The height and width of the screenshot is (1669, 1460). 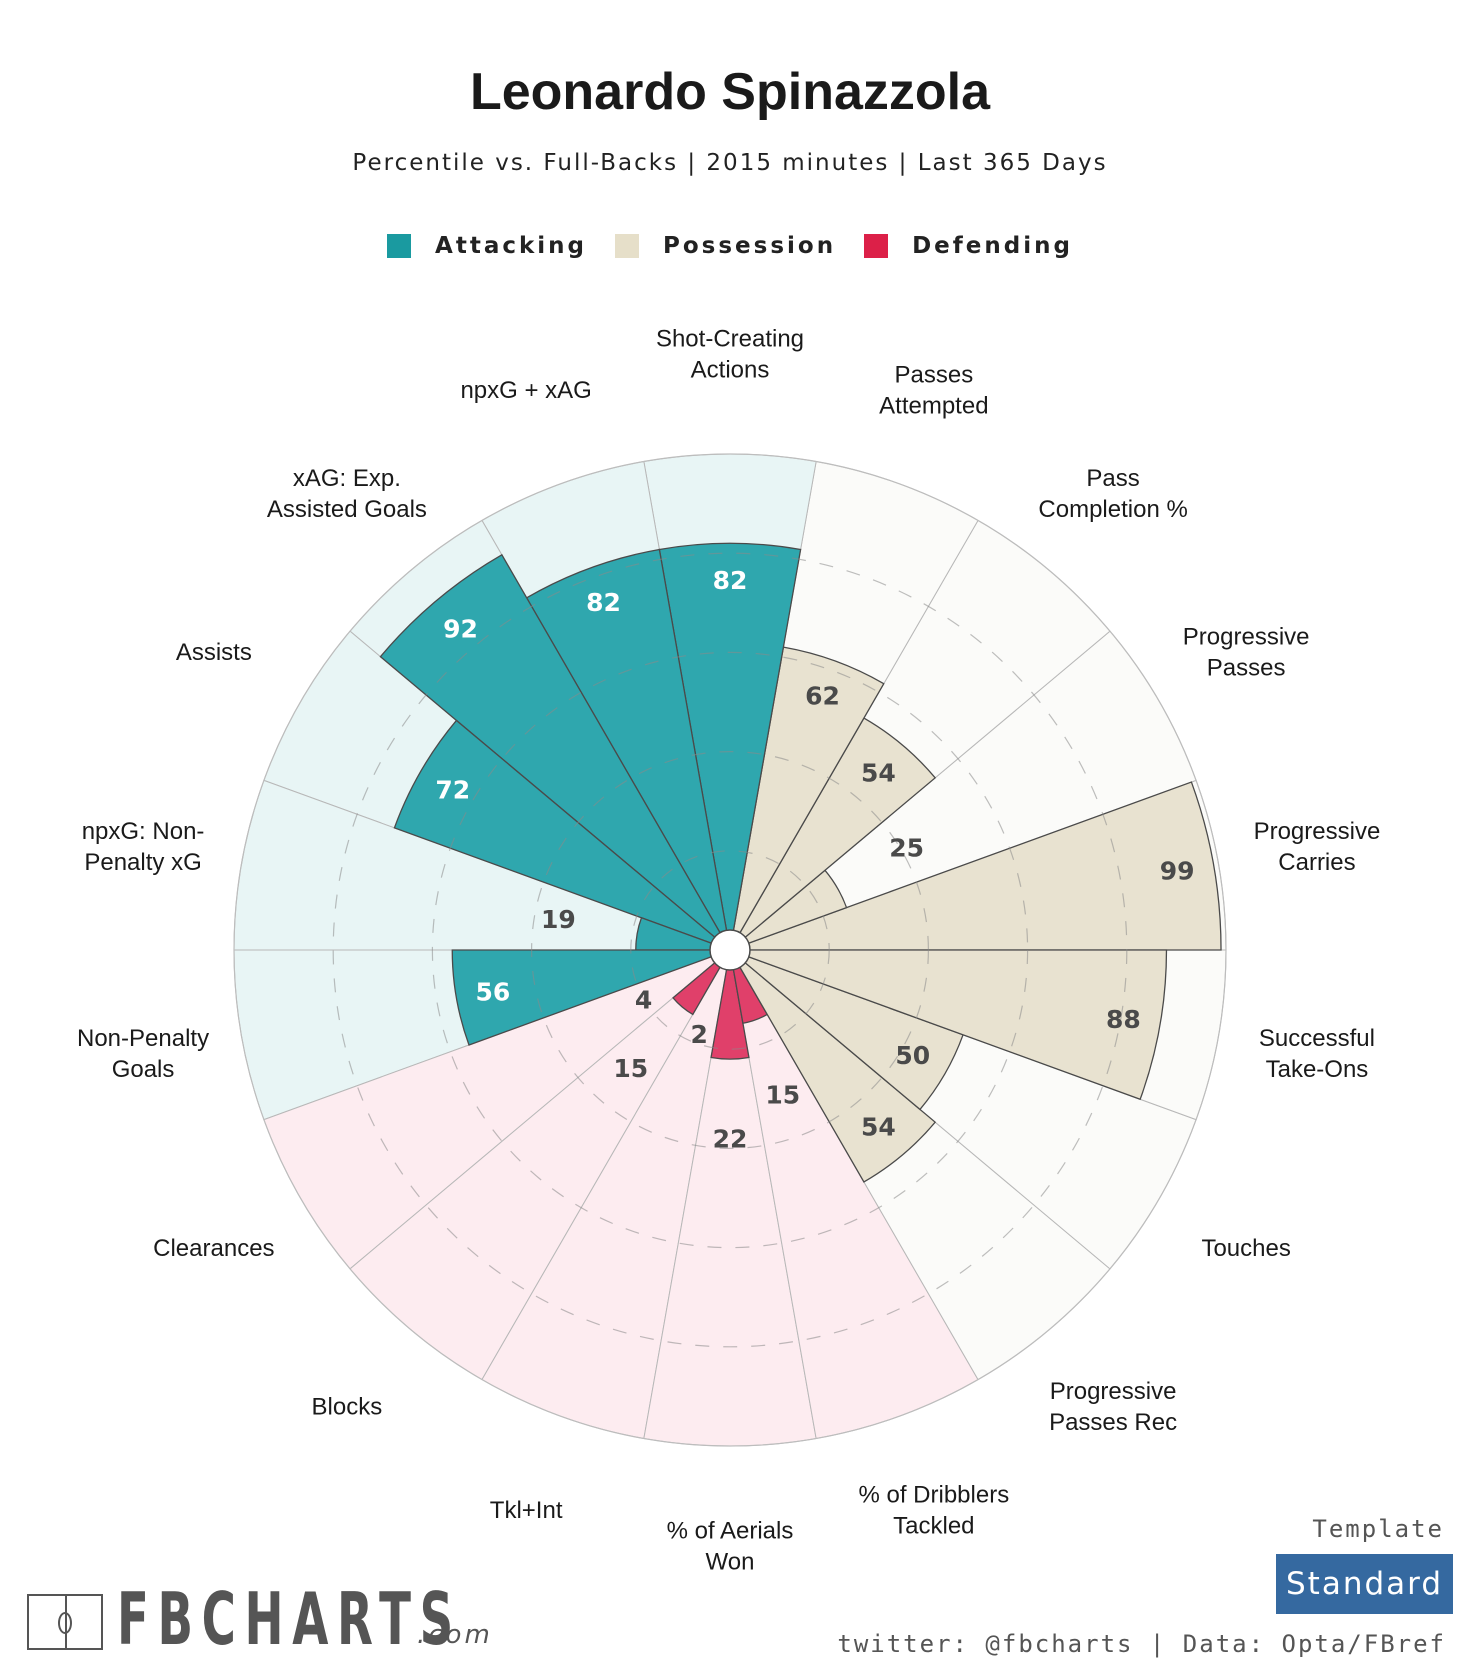 I want to click on category-label-shot-creating-actions: Shot-Creating Actions, so click(x=730, y=354).